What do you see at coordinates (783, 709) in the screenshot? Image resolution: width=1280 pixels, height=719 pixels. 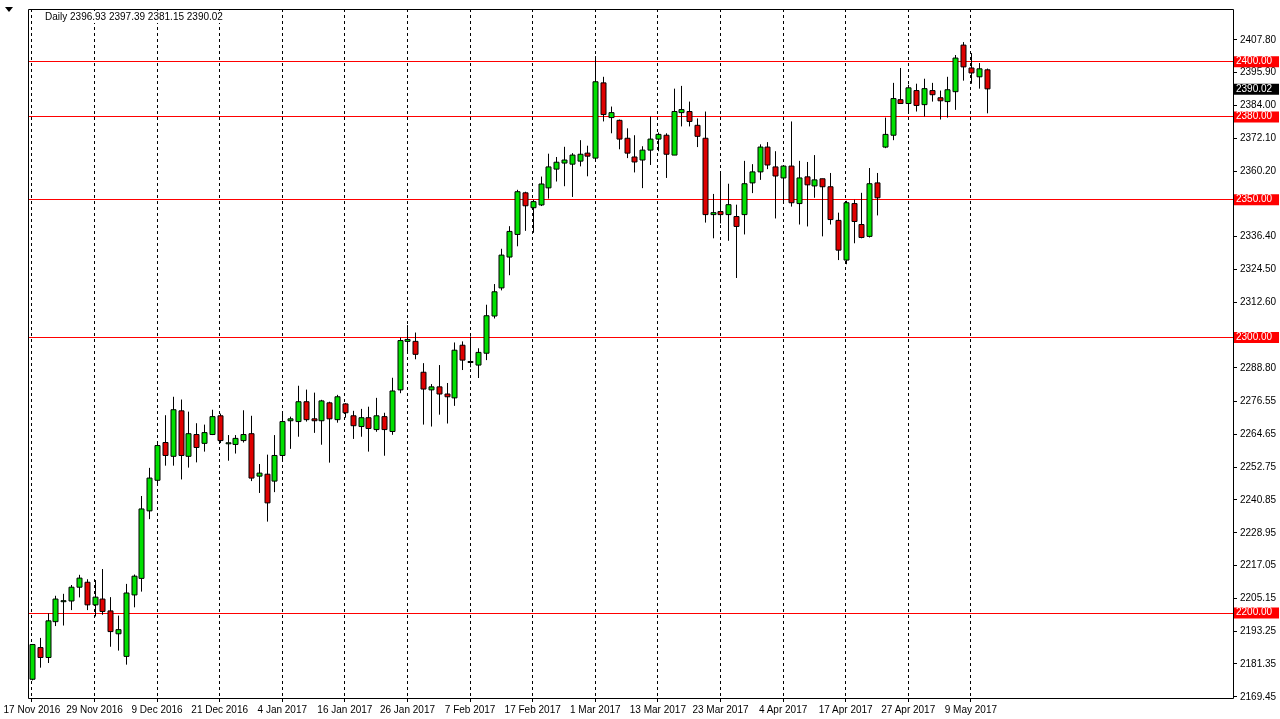 I see `x-tick-label: 4 Apr 2017` at bounding box center [783, 709].